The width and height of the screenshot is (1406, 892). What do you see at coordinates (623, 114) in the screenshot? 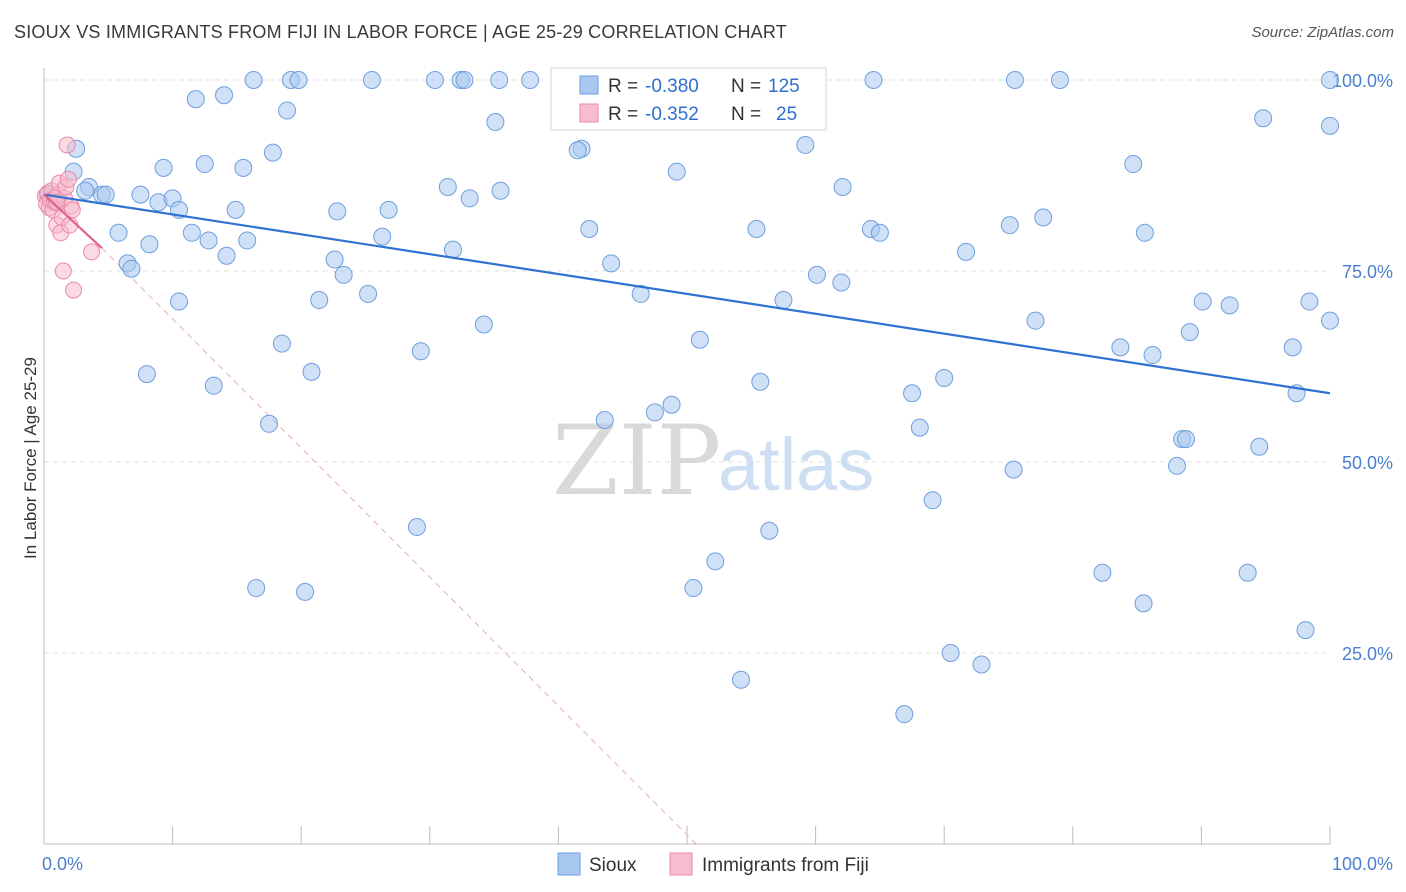
I see `legend-fiji-r-label: R =` at bounding box center [623, 114].